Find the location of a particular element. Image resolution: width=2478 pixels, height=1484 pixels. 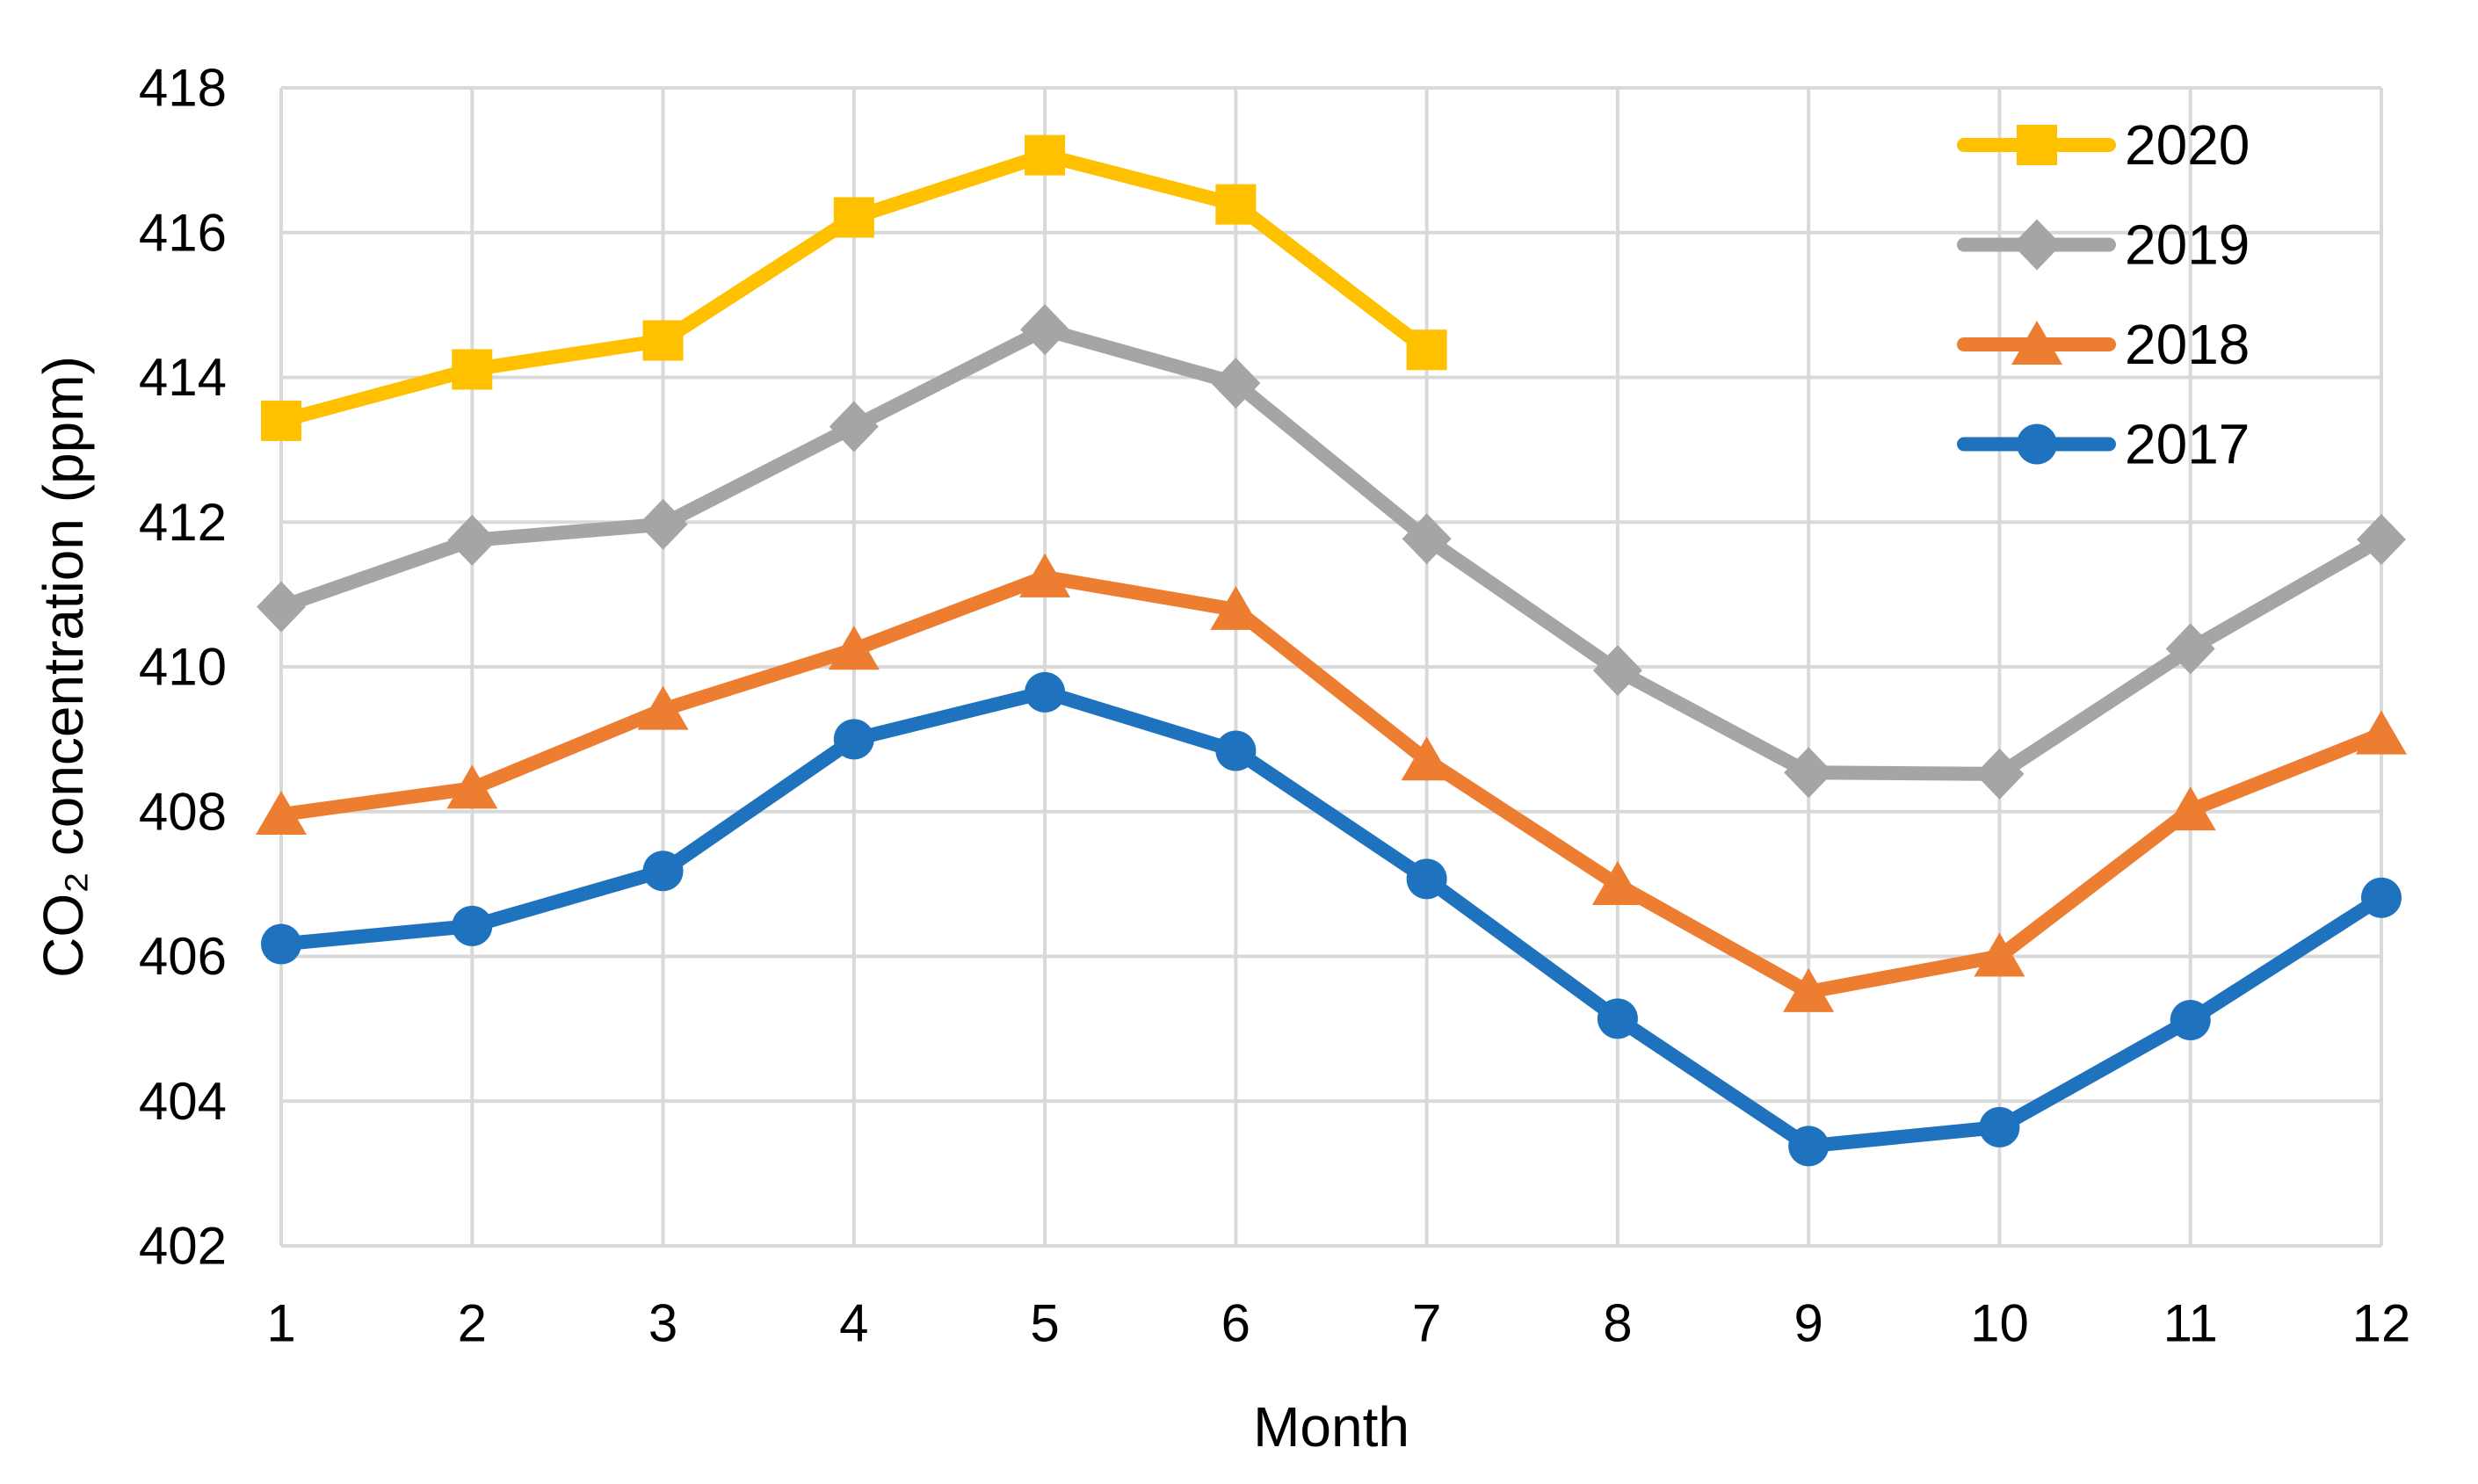

y-tick-label-414: 414 is located at coordinates (183, 378).